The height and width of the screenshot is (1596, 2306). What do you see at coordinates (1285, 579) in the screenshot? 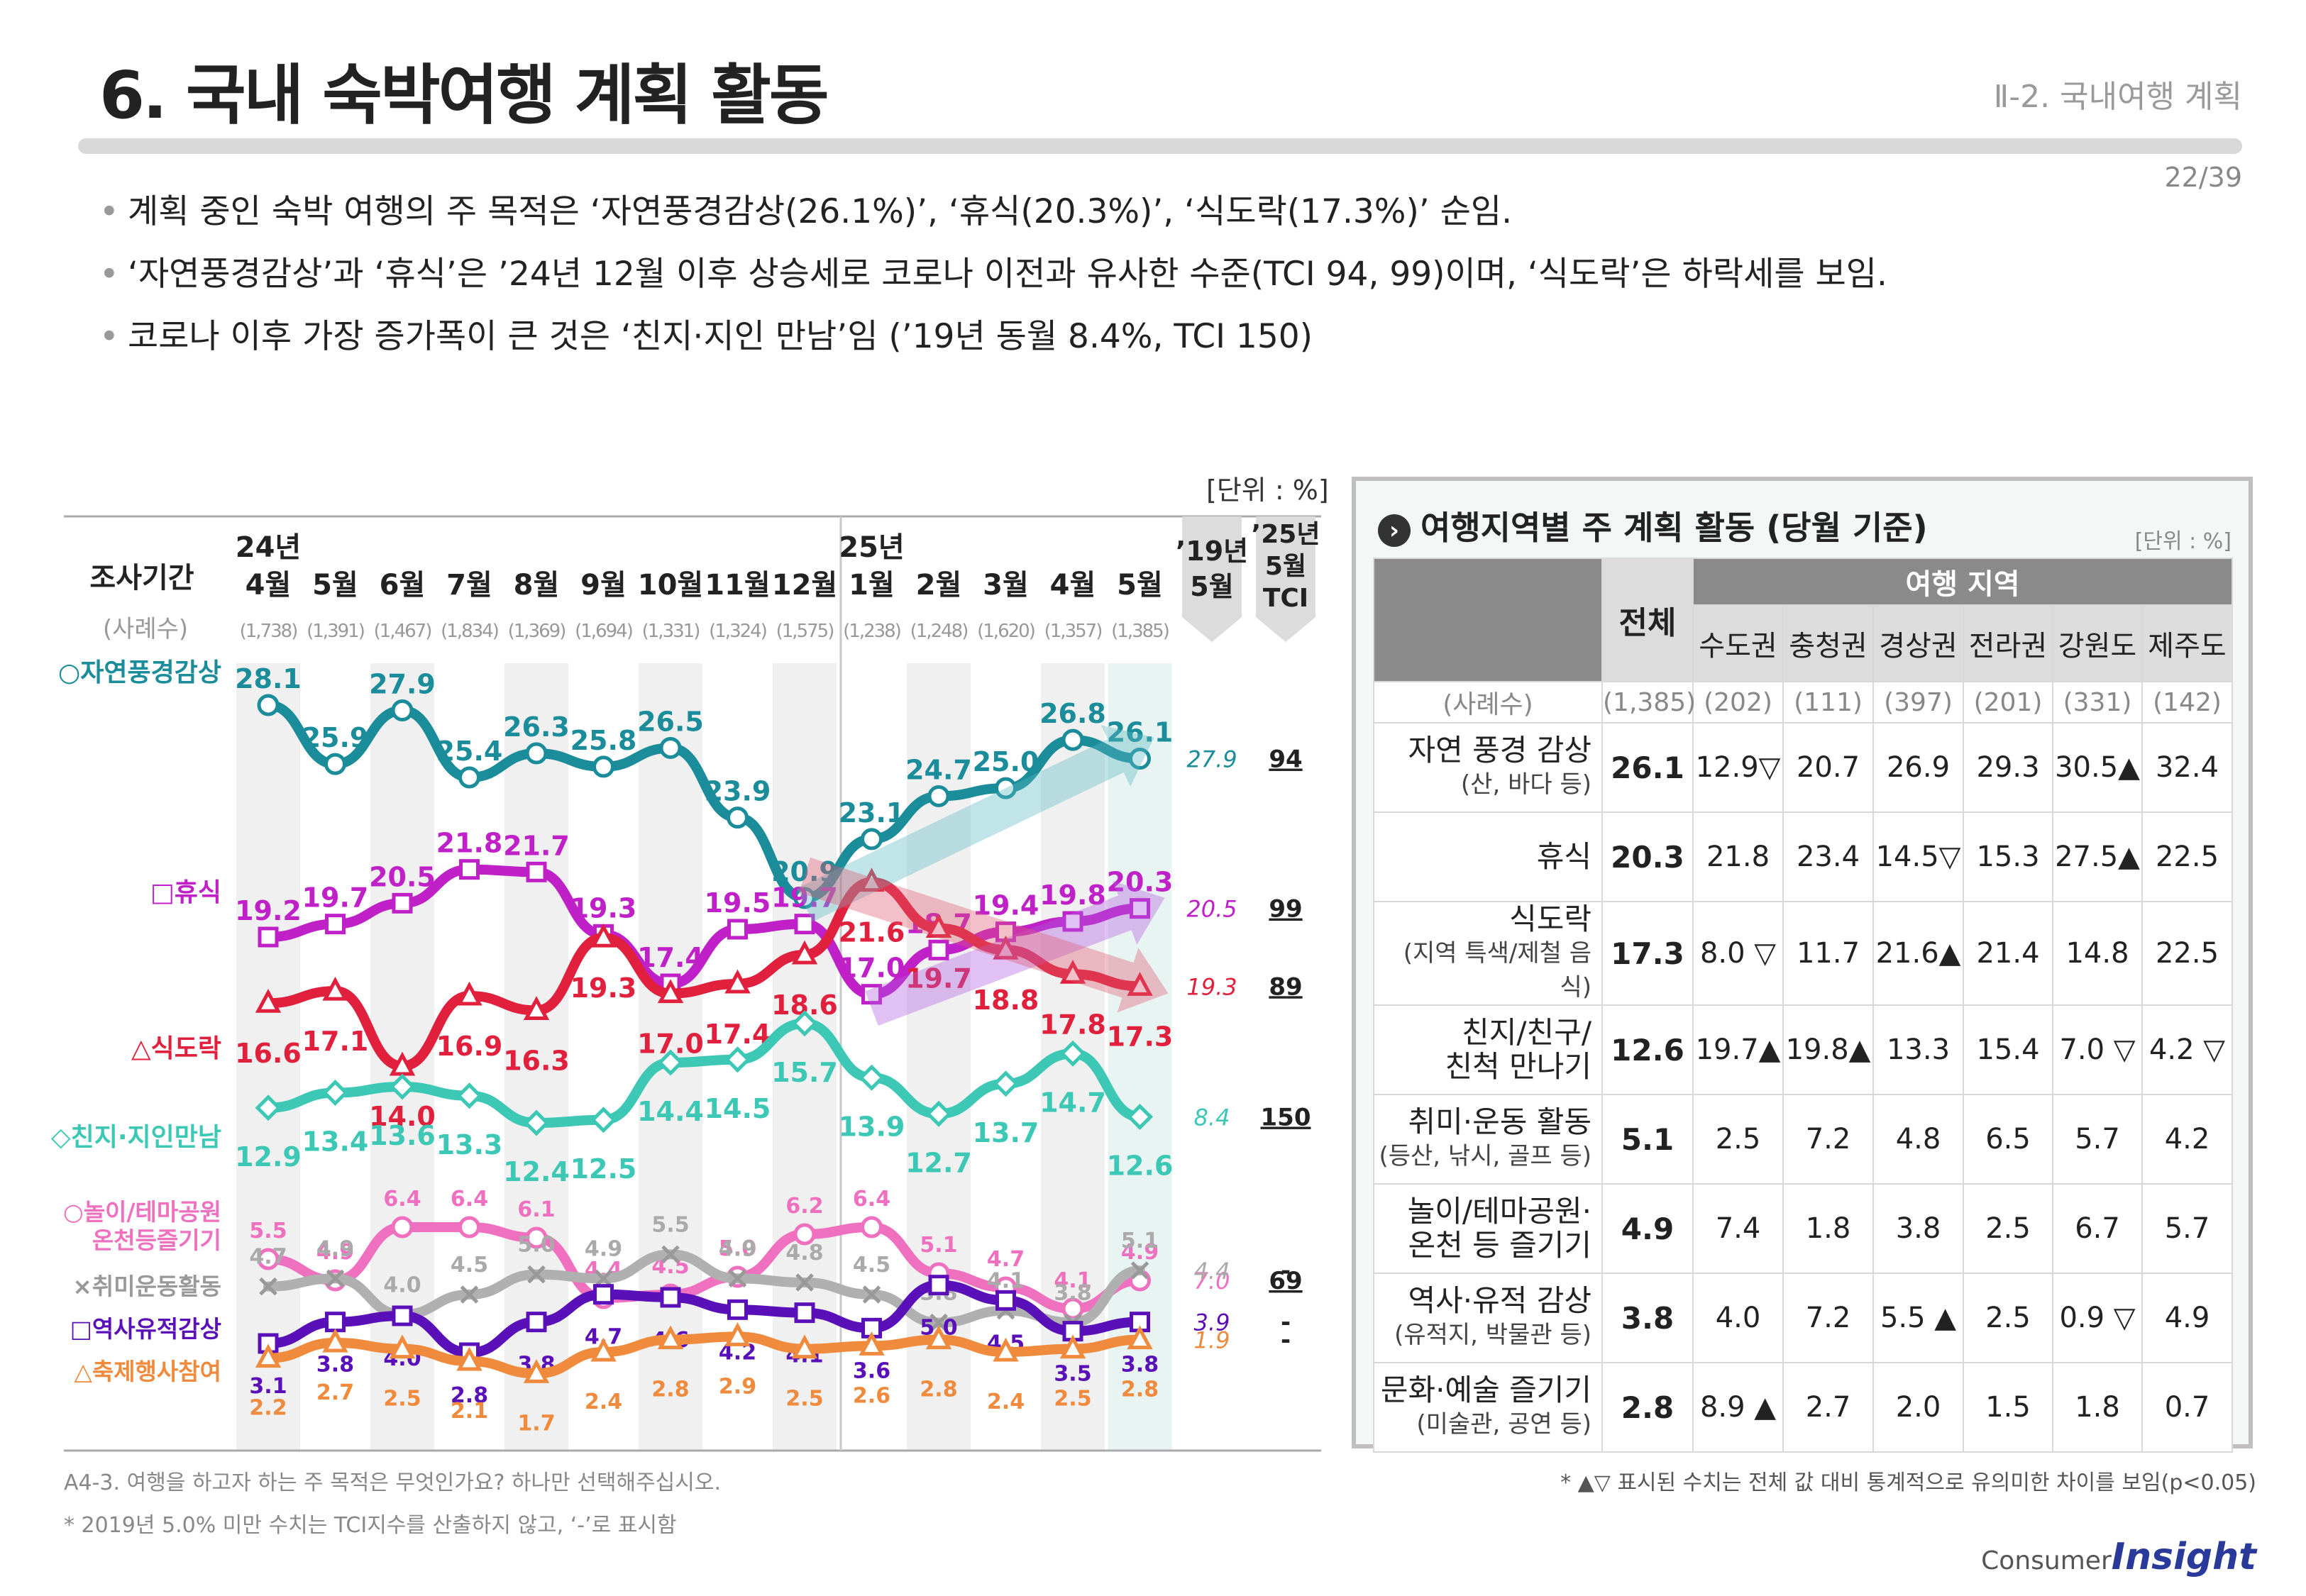
I see `tci-column-tag` at bounding box center [1285, 579].